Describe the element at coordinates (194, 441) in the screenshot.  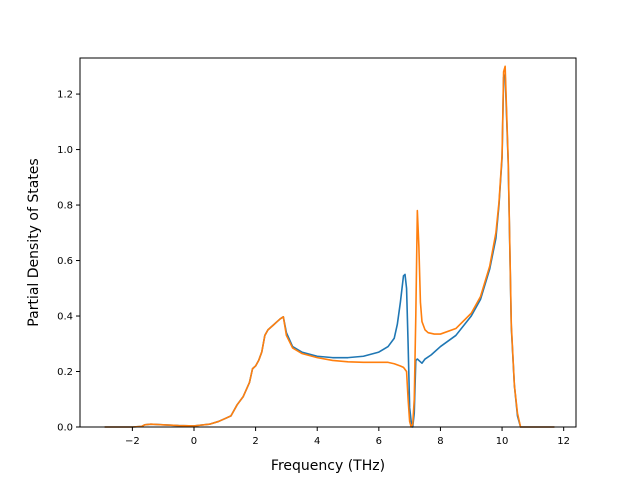
I see `x-tick-label: 0` at that location.